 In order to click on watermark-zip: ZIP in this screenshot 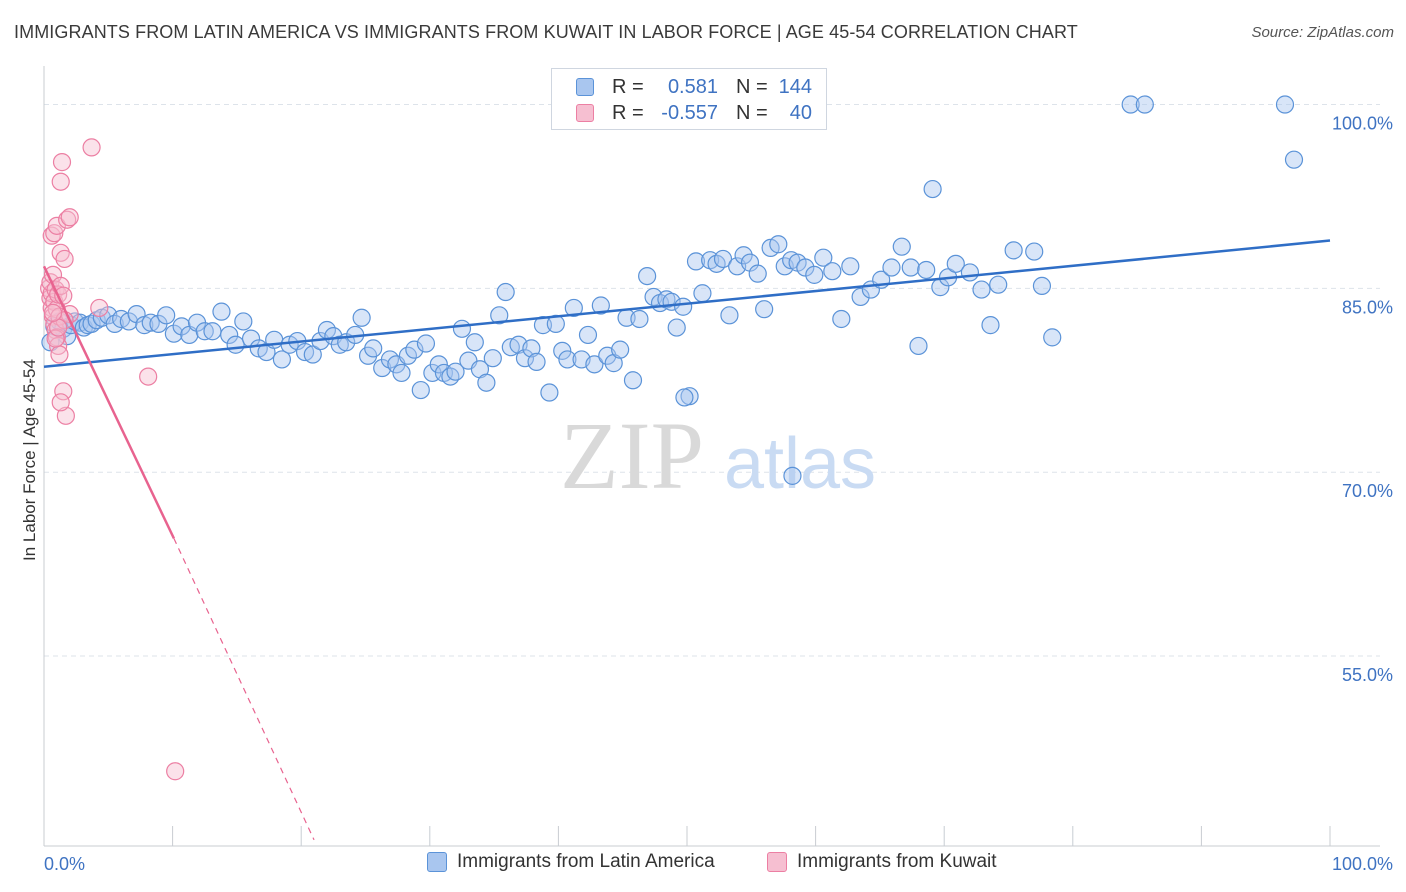, I will do `click(632, 455)`.